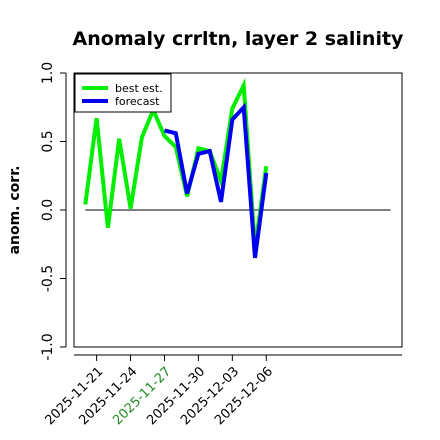 This screenshot has width=440, height=440. I want to click on legend: best est. forecast, so click(123, 93).